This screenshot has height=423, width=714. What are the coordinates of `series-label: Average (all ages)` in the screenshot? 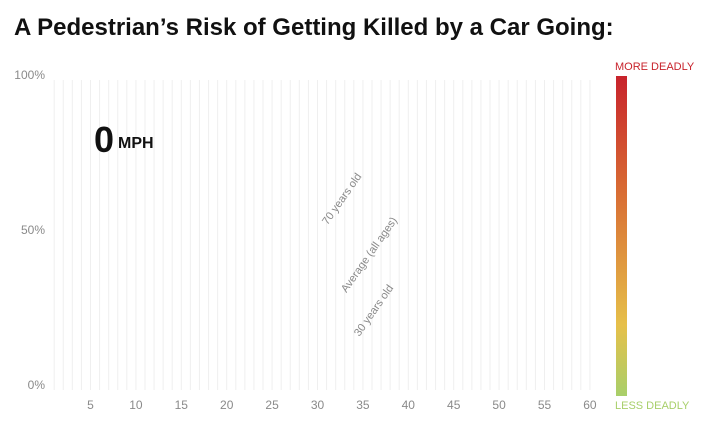 It's located at (369, 255).